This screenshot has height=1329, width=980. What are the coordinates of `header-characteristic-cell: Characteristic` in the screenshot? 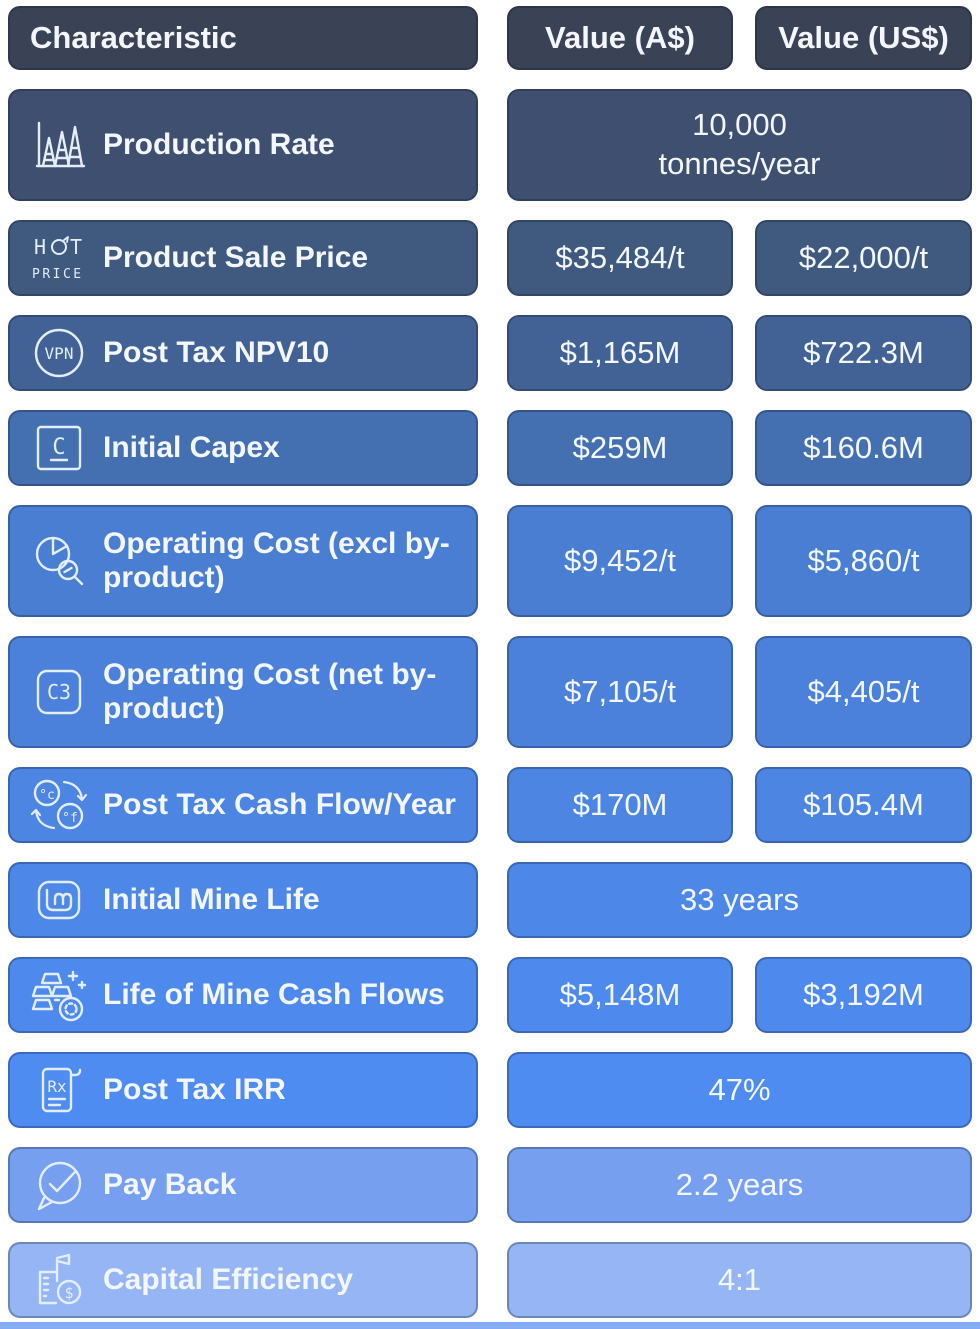 It's located at (243, 38).